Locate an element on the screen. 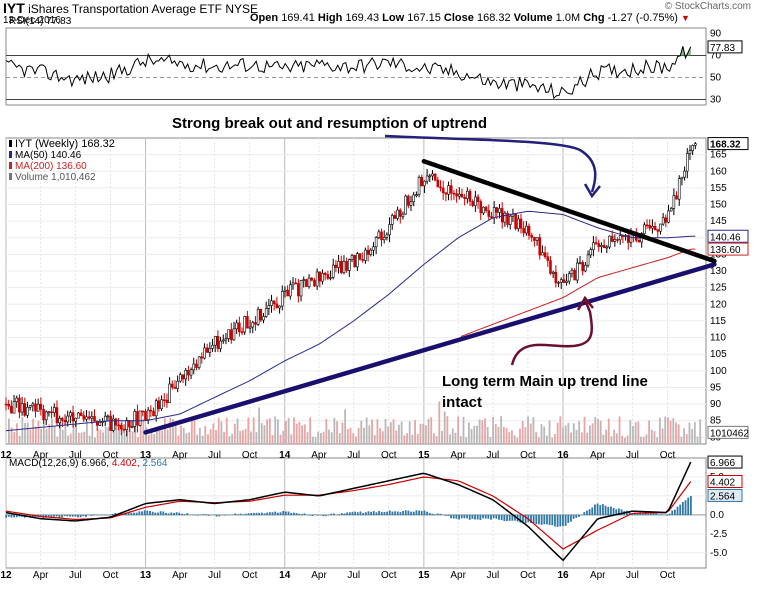 Image resolution: width=757 pixels, height=591 pixels. macd-signal-line is located at coordinates (348, 513).